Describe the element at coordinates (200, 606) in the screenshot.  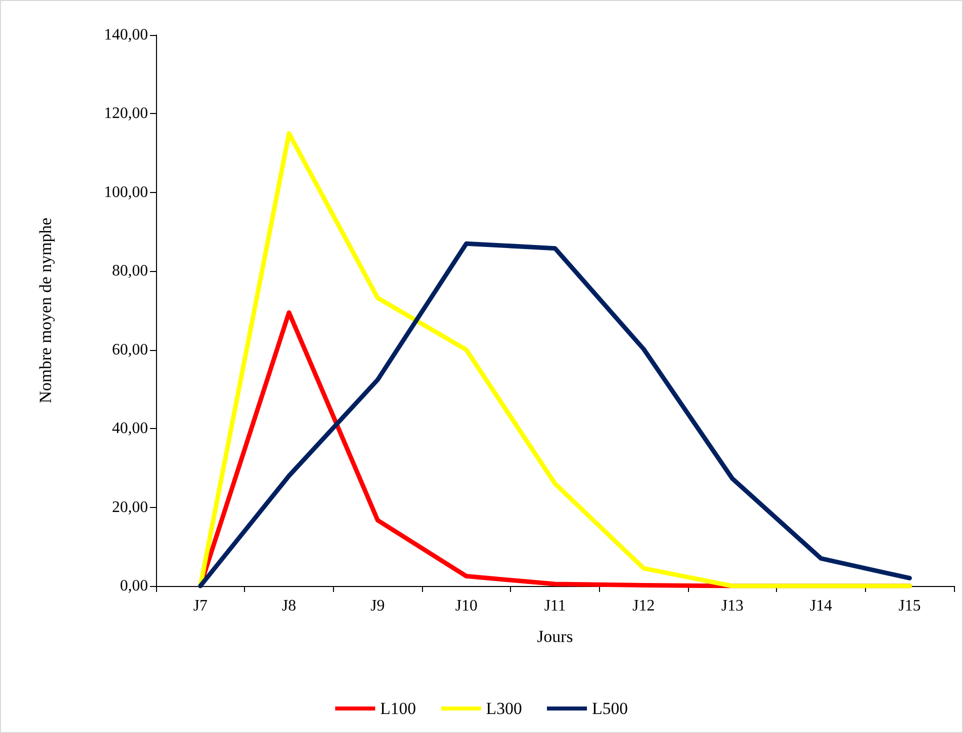
I see `x-tick-label: J7` at that location.